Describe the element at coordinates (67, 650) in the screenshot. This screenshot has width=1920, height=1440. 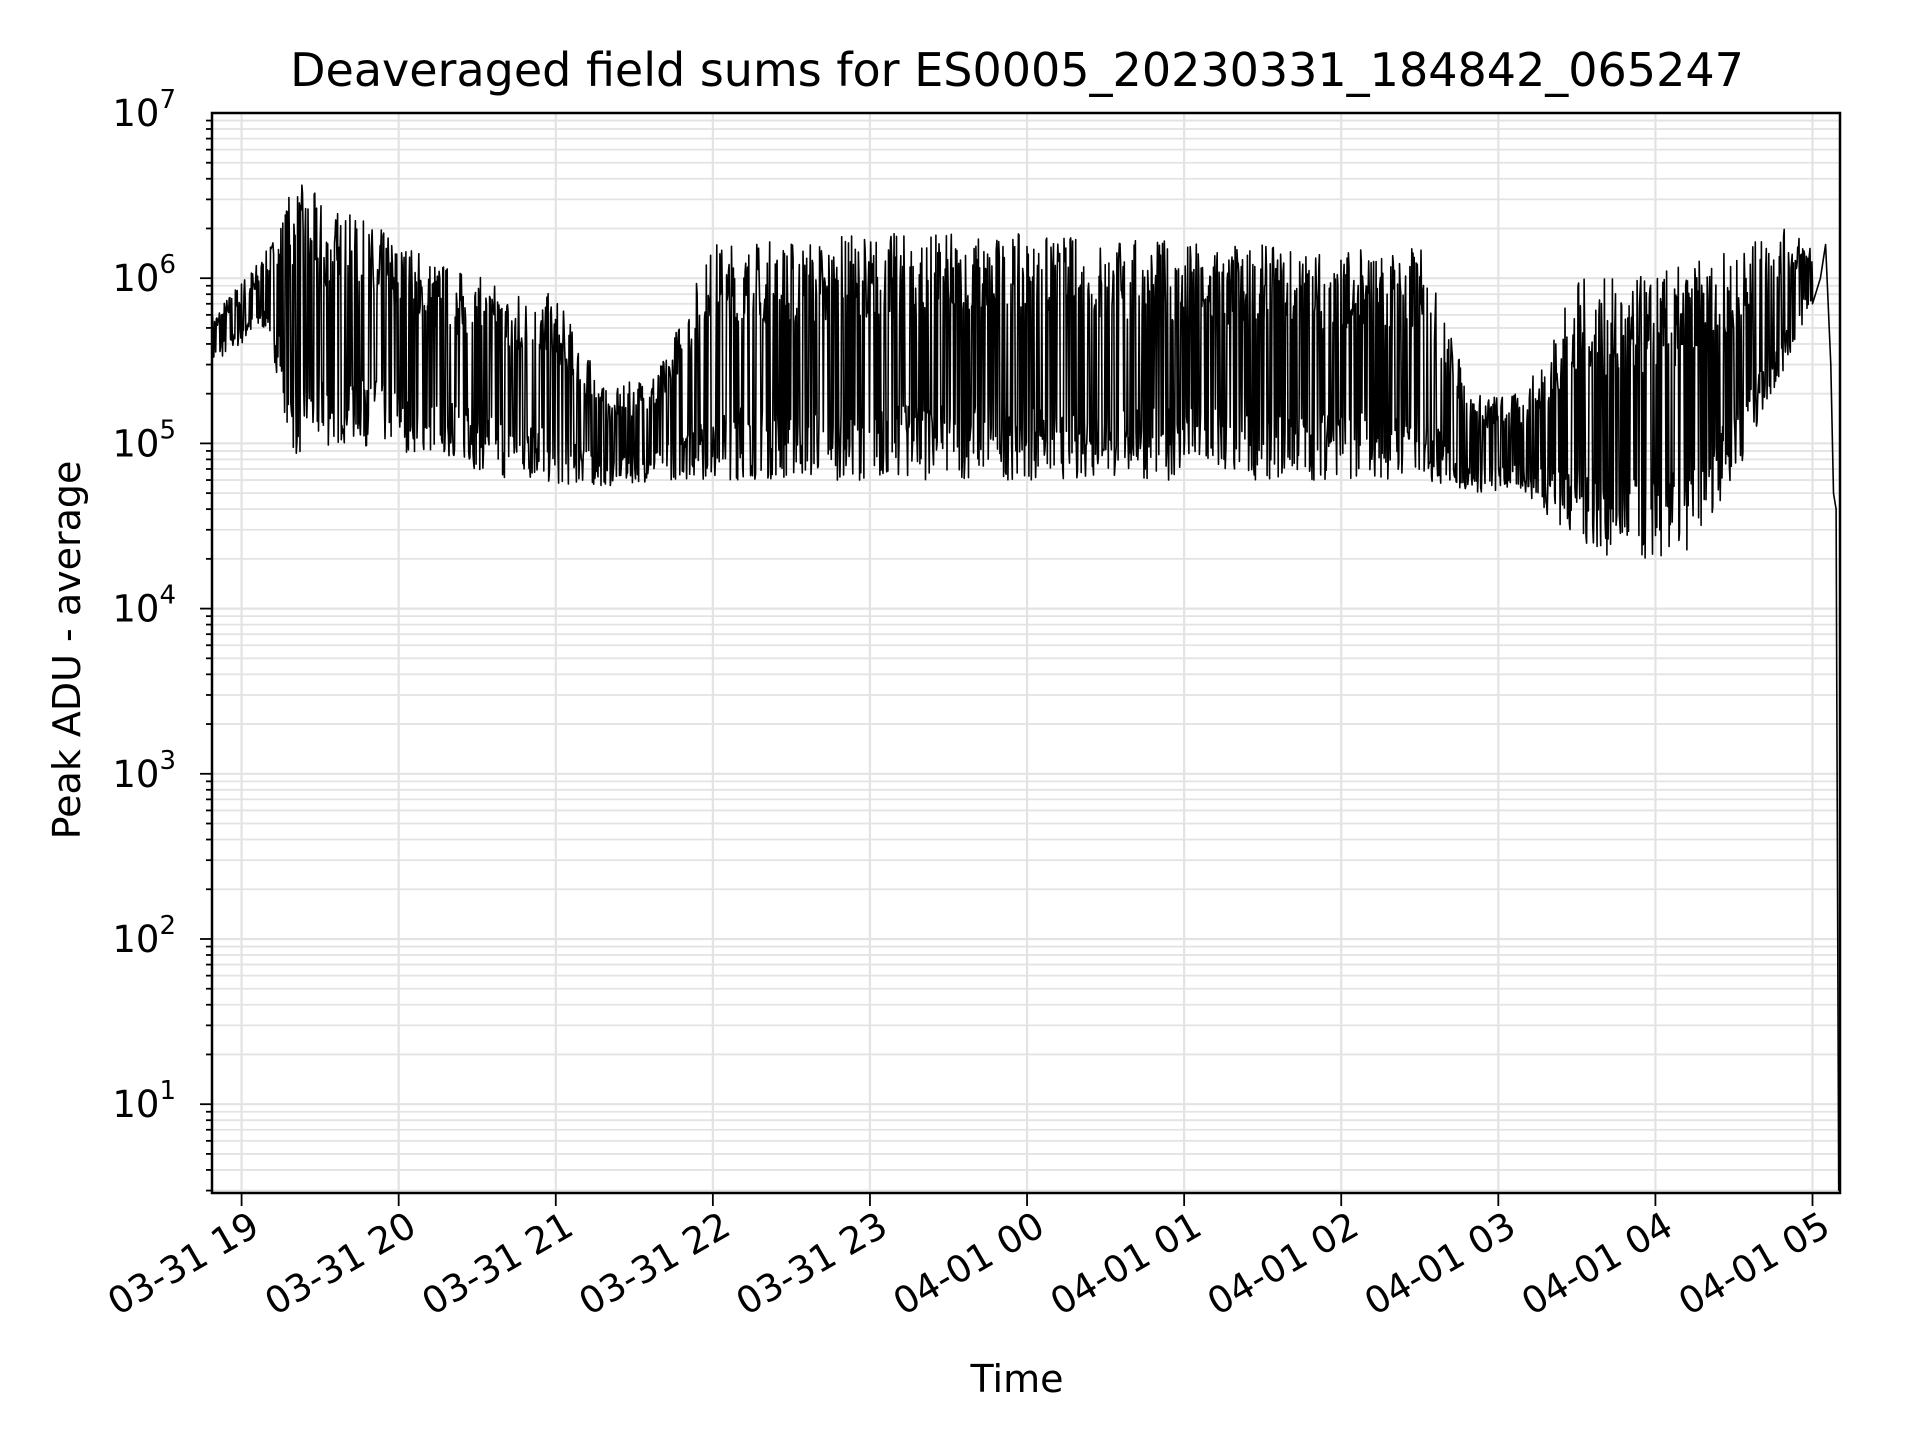
I see `y-axis-label: Peak ADU - average` at that location.